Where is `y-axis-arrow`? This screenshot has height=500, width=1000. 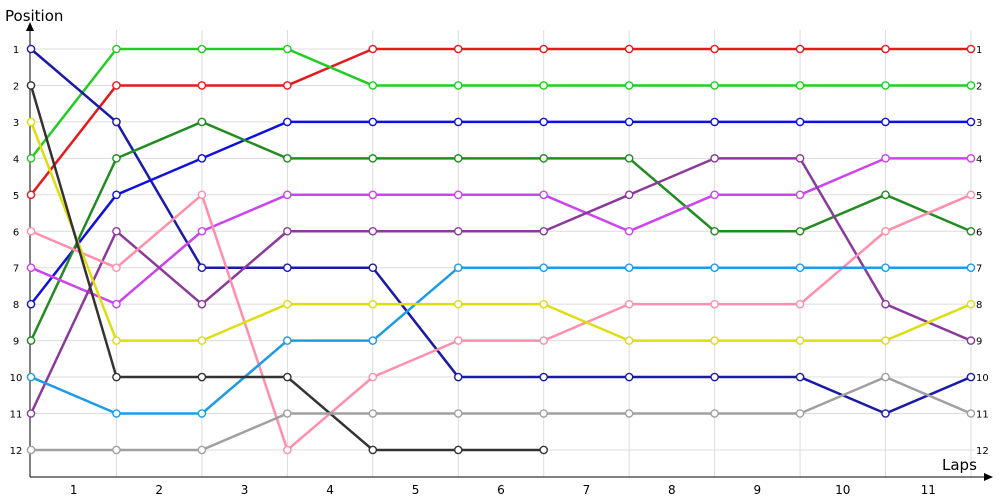 y-axis-arrow is located at coordinates (30, 26).